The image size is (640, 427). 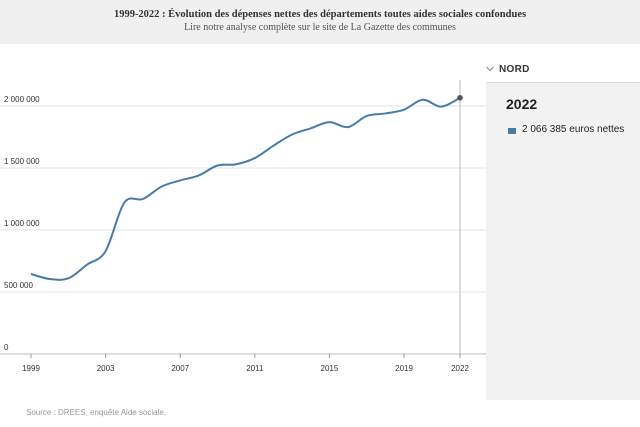 I want to click on x-axis-ticks: 1999 2003 2007 2011 2015 2019 2022, so click(x=245, y=363).